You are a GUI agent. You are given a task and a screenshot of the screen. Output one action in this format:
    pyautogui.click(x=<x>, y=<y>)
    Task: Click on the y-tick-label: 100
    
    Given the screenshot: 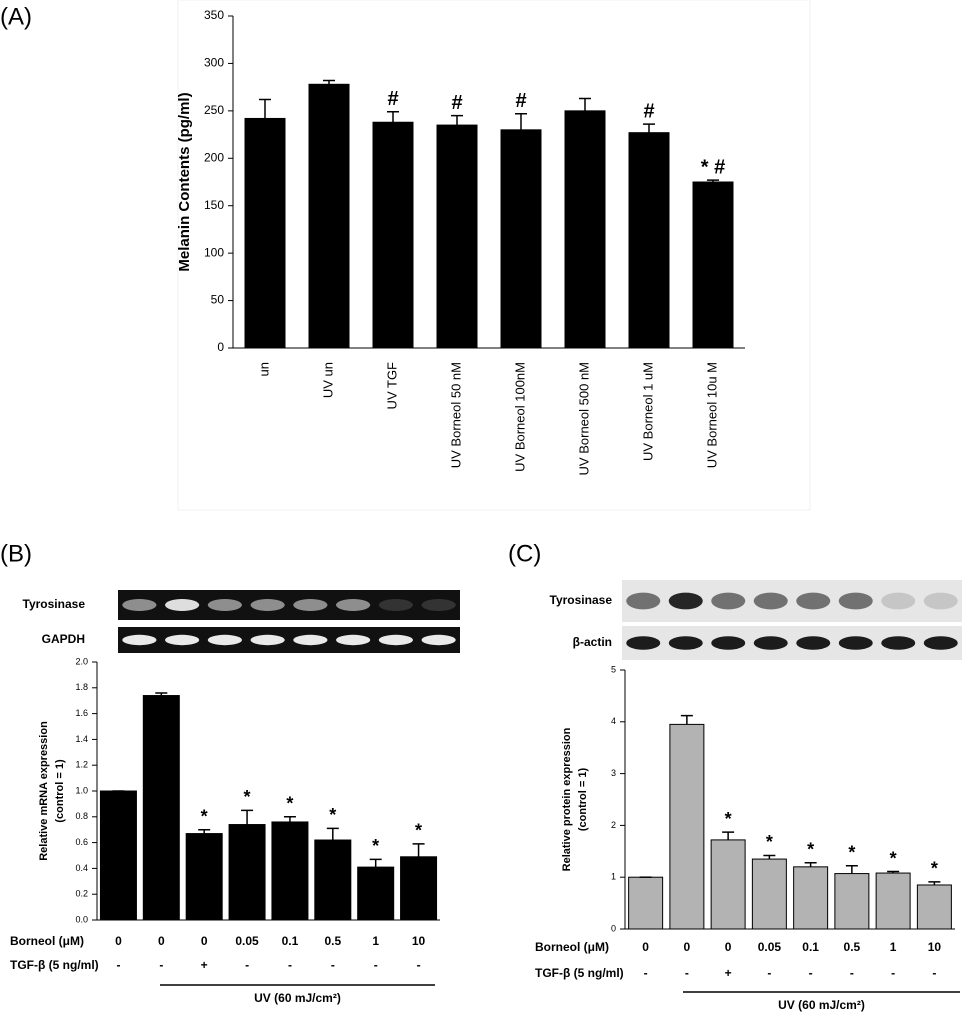 What is the action you would take?
    pyautogui.click(x=214, y=252)
    